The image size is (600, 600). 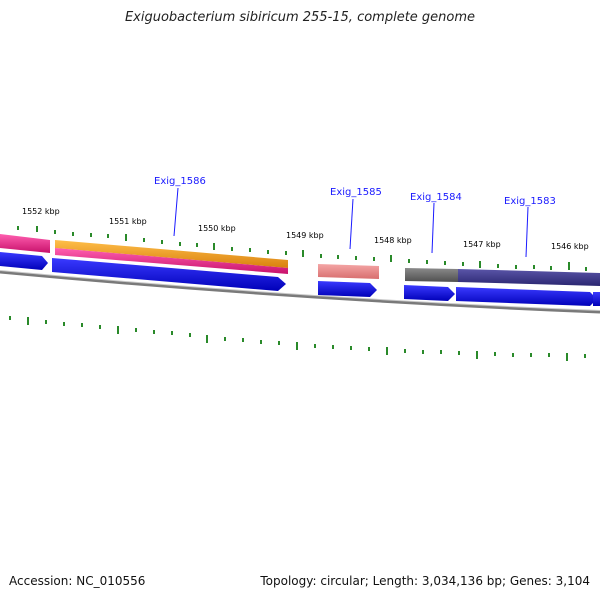 What do you see at coordinates (305, 235) in the screenshot?
I see `scale-label-1549: 1549 kbp` at bounding box center [305, 235].